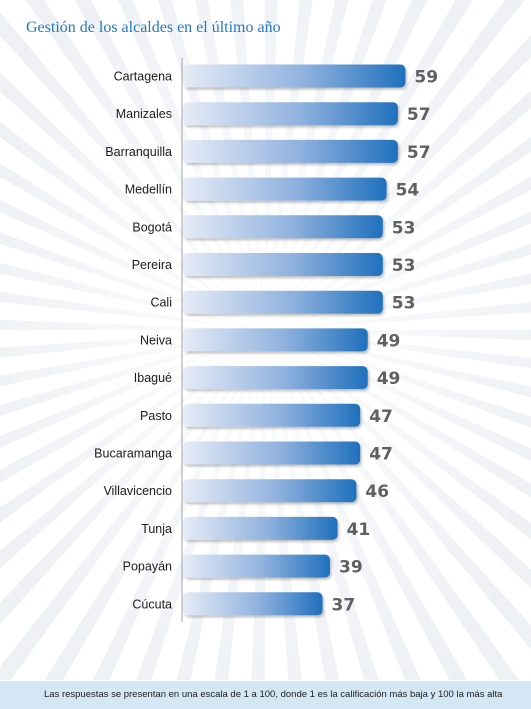 The height and width of the screenshot is (709, 531). I want to click on category-label-medellin: Medellín, so click(148, 190).